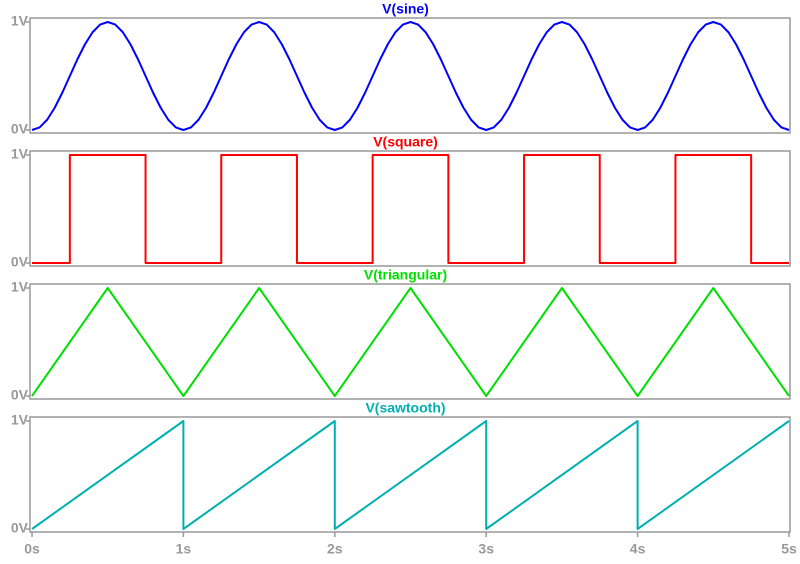 The image size is (800, 564). I want to click on x-tick-label: 3s, so click(486, 549).